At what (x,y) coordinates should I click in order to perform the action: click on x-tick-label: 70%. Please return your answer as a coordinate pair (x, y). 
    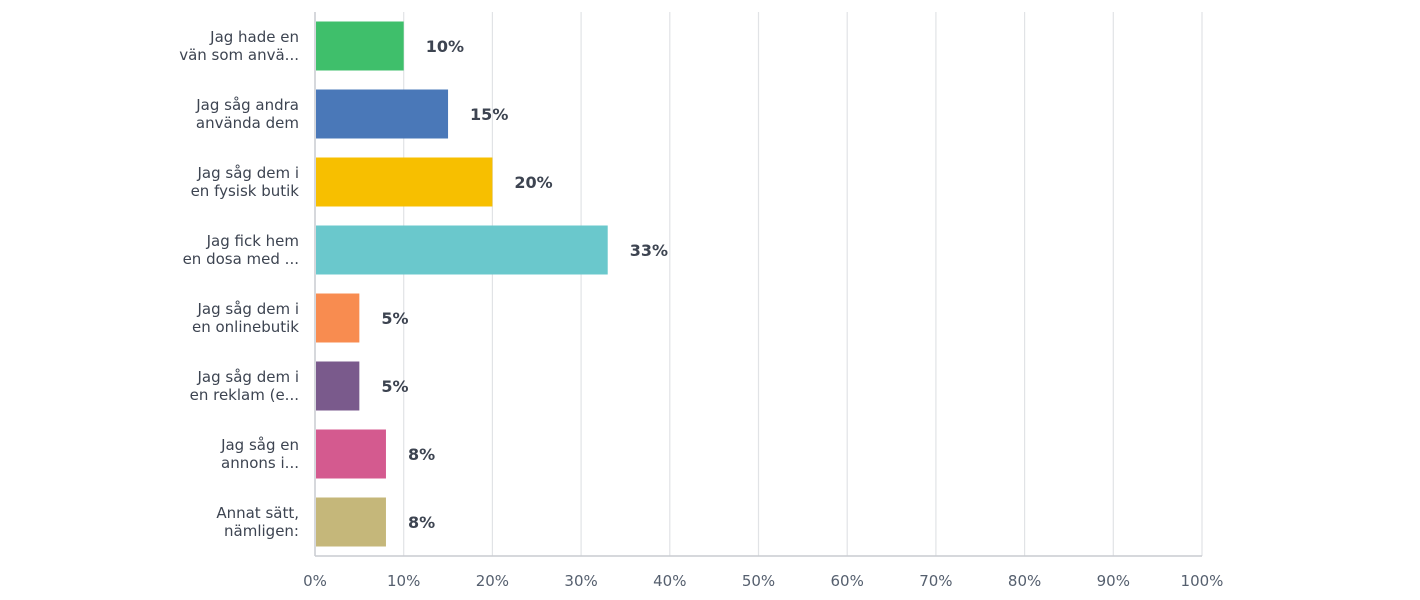
    Looking at the image, I should click on (935, 581).